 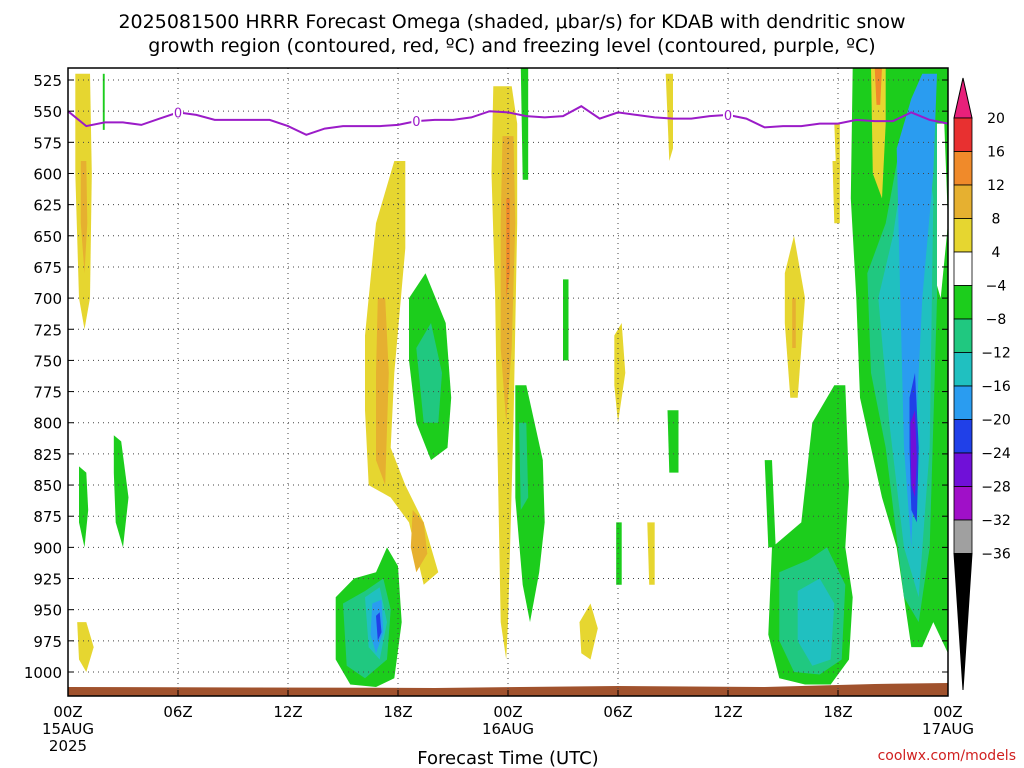 I want to click on y-tick-label: 950, so click(x=47, y=611).